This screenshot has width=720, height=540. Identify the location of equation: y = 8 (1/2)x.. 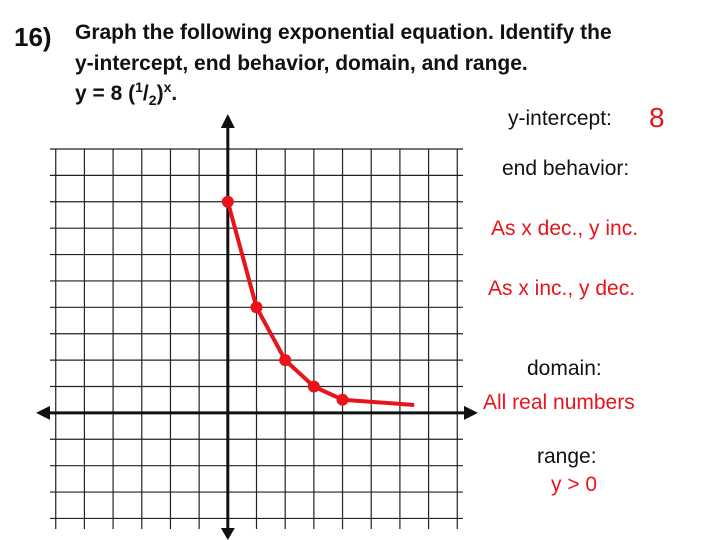
(126, 93).